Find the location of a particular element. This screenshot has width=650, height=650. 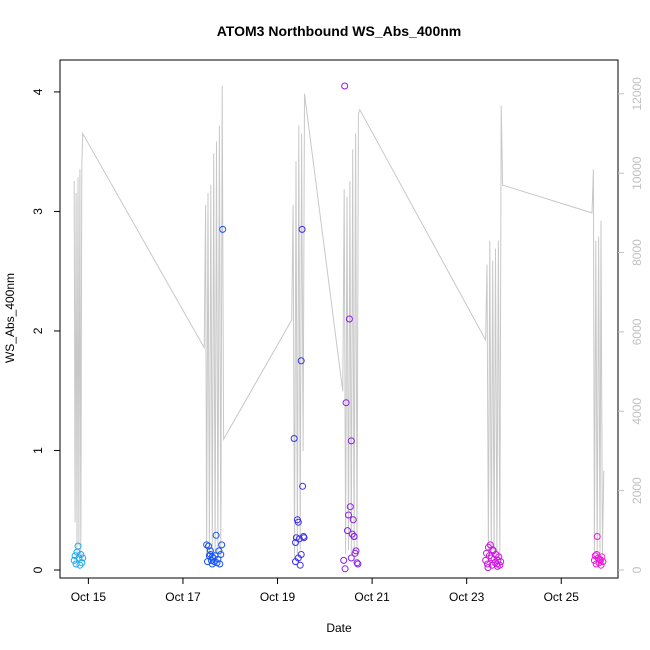

y-axis-label: WS_Abs_400nm is located at coordinates (10, 318).